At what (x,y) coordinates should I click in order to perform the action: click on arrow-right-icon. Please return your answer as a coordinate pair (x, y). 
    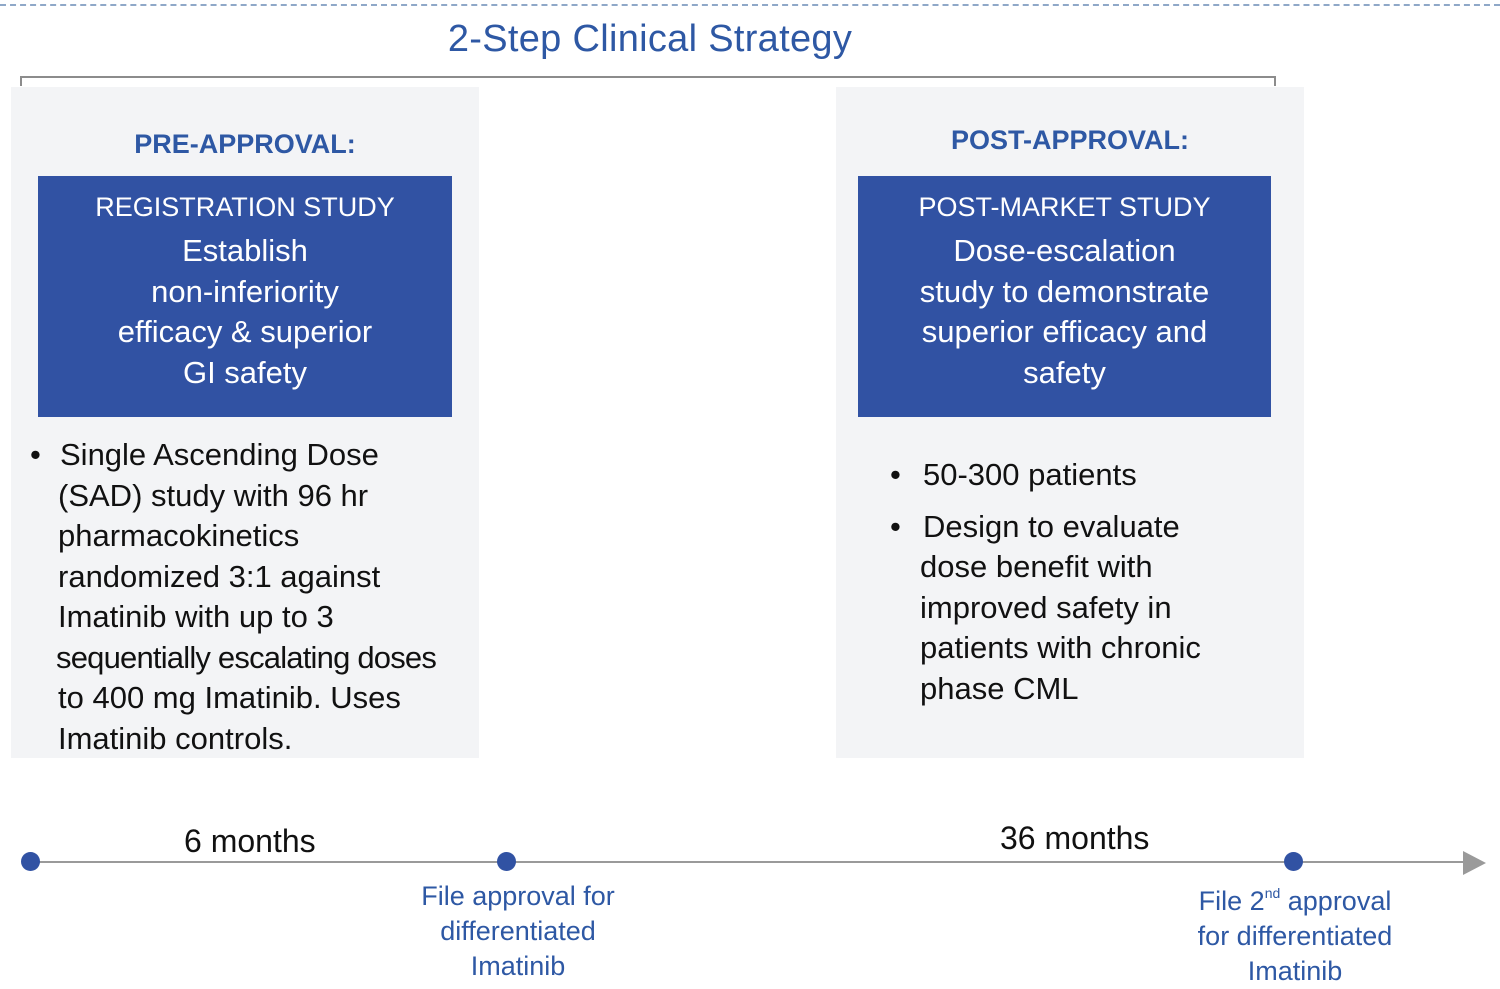
    Looking at the image, I should click on (1474, 863).